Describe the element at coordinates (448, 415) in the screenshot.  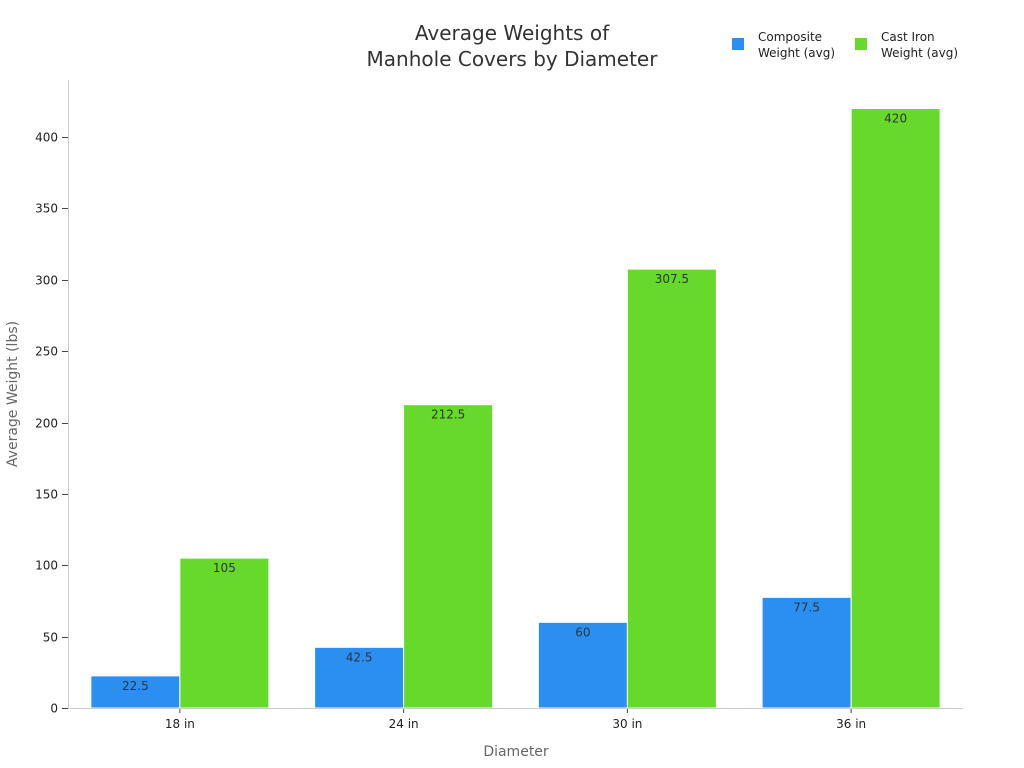
I see `bar-value-label: 212.5` at that location.